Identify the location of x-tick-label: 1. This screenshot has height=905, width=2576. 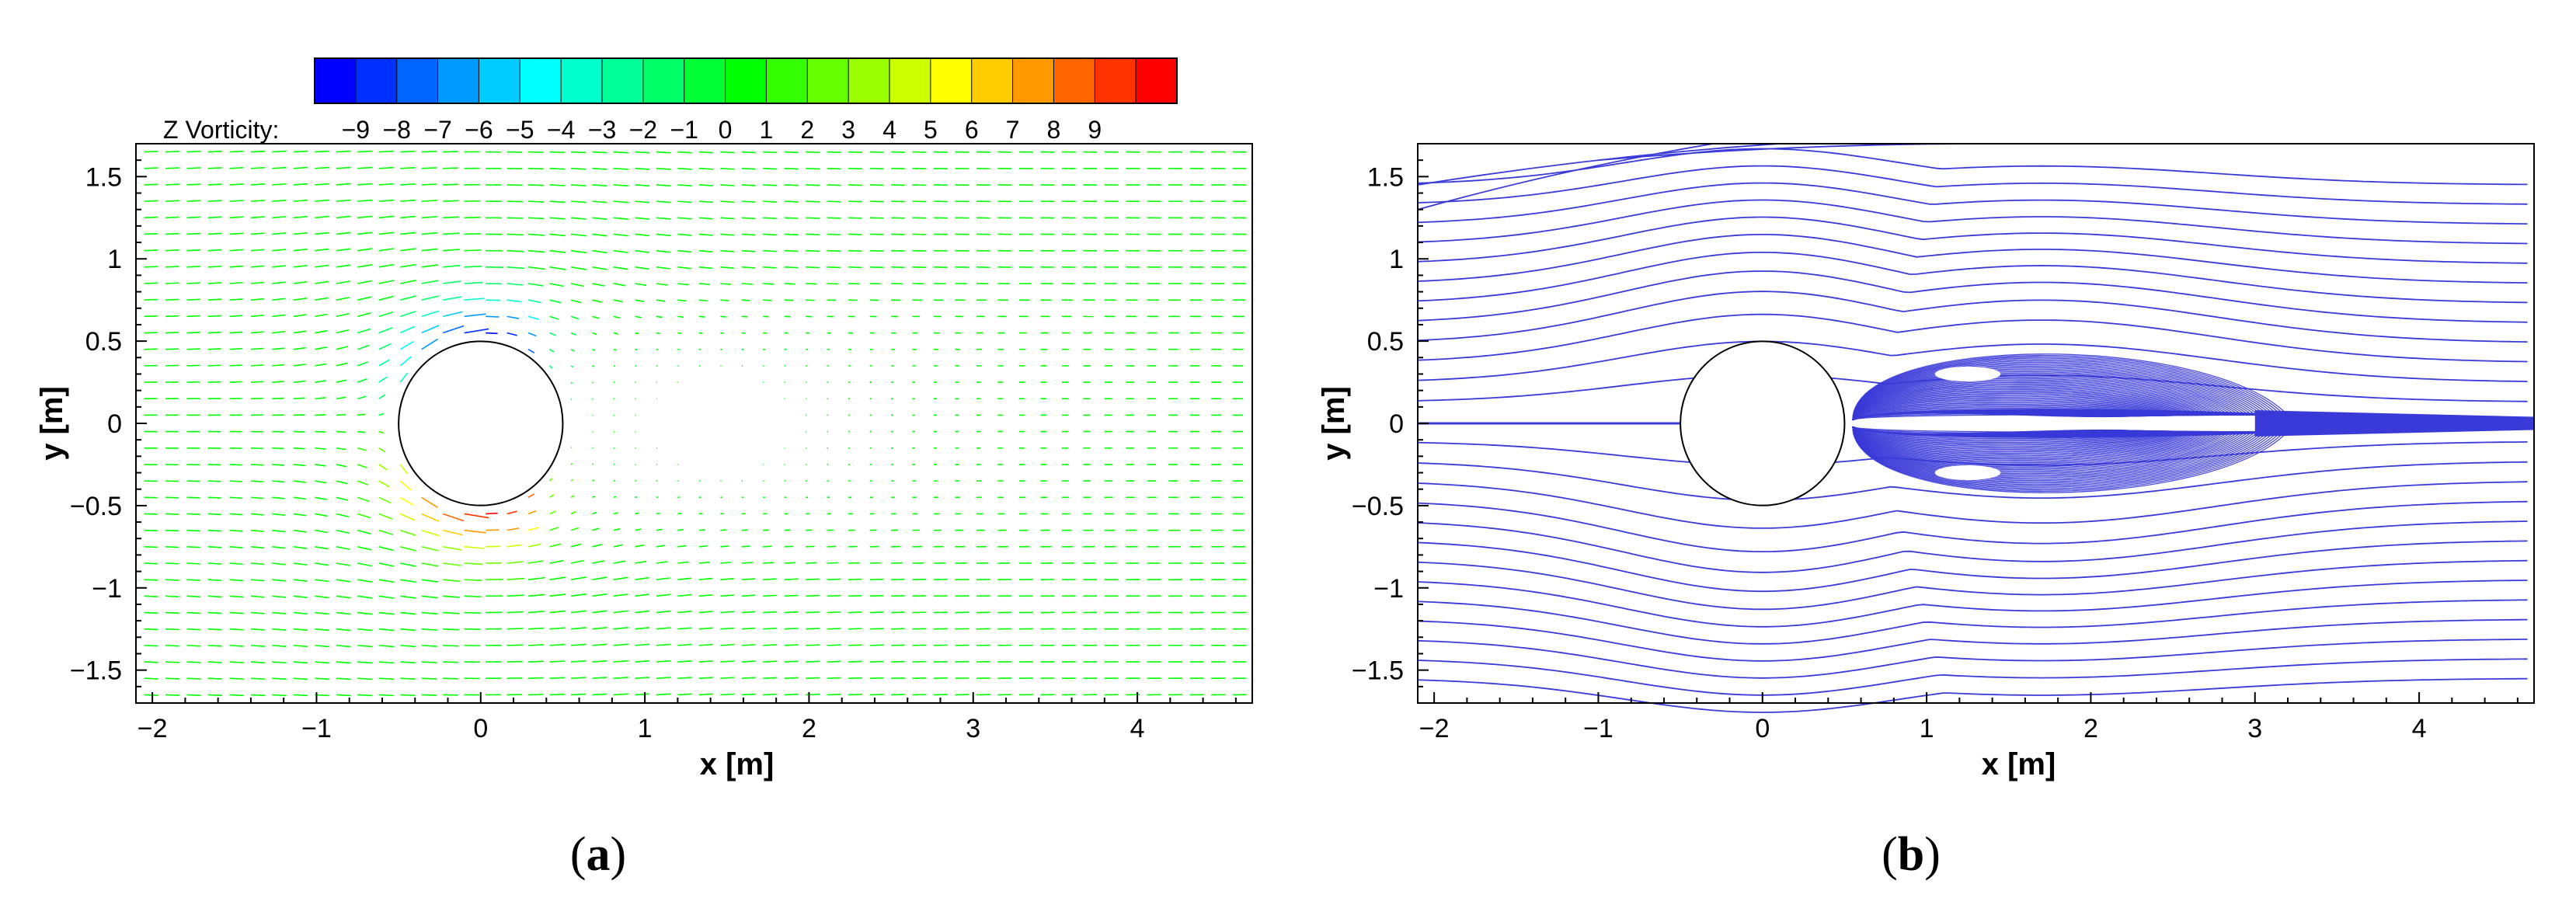
(1927, 728).